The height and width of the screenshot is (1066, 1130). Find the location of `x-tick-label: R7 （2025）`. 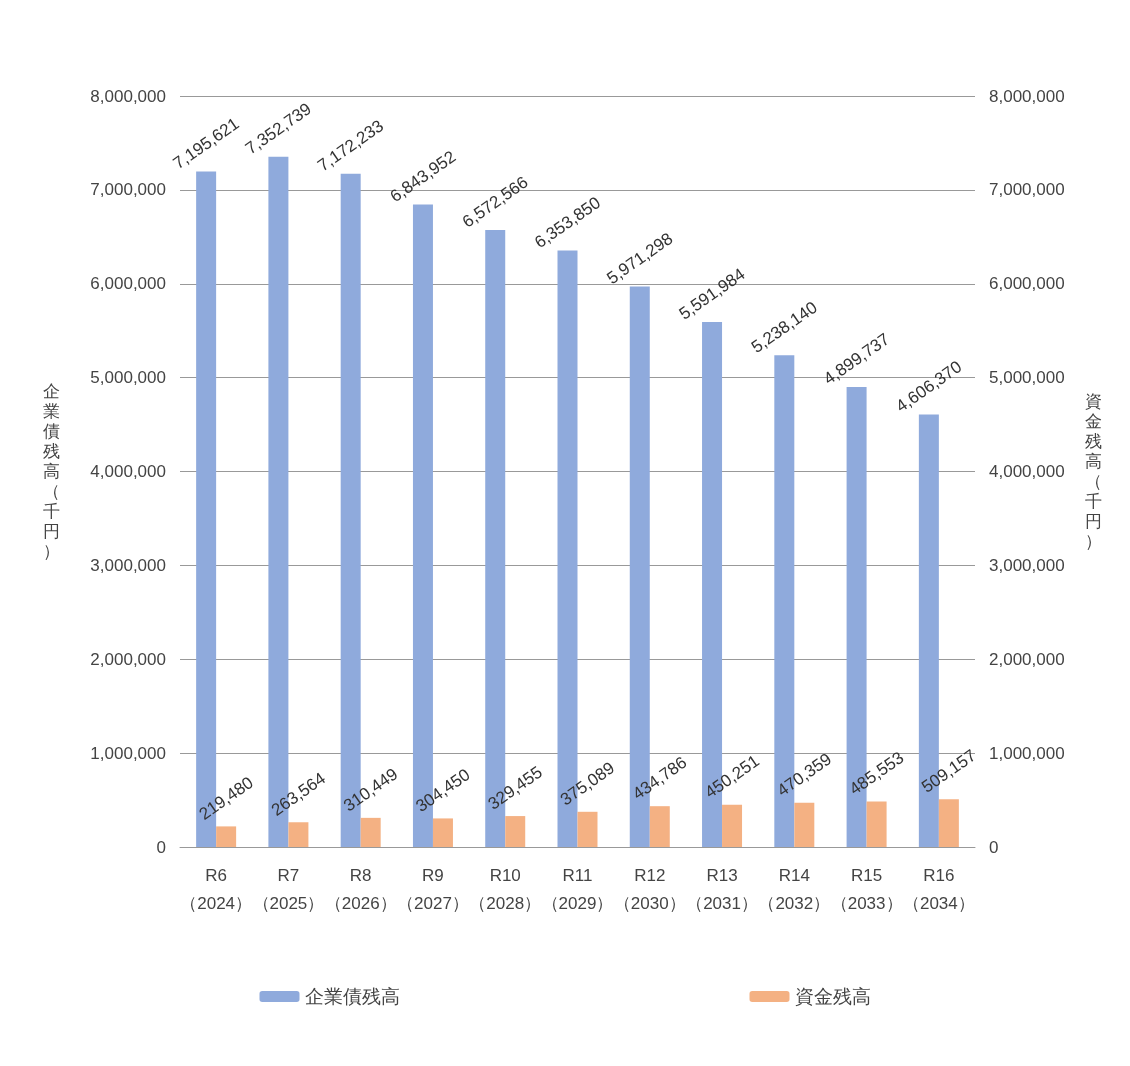

x-tick-label: R7 （2025） is located at coordinates (288, 889).